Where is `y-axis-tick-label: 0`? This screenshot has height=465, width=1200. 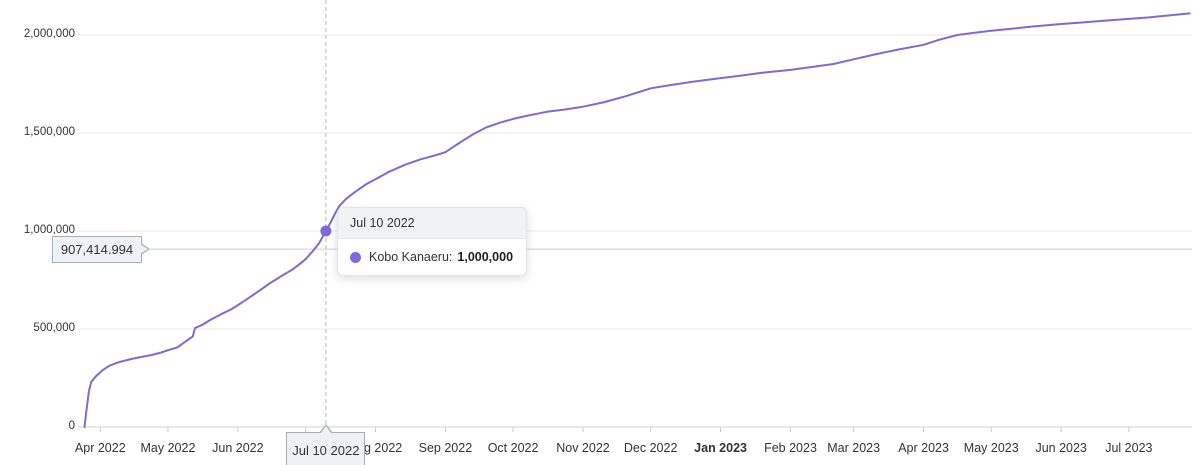
y-axis-tick-label: 0 is located at coordinates (71, 426).